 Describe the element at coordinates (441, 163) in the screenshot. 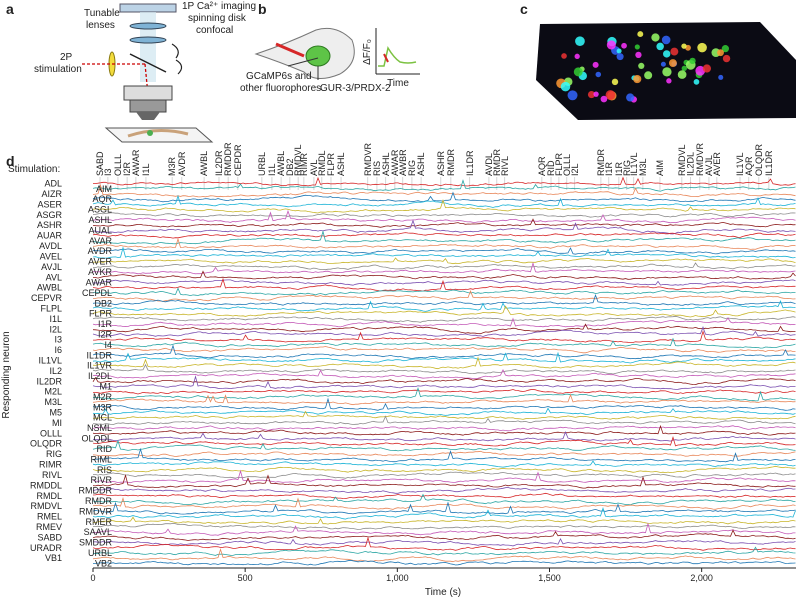

I see `stim-label: ASHR` at that location.